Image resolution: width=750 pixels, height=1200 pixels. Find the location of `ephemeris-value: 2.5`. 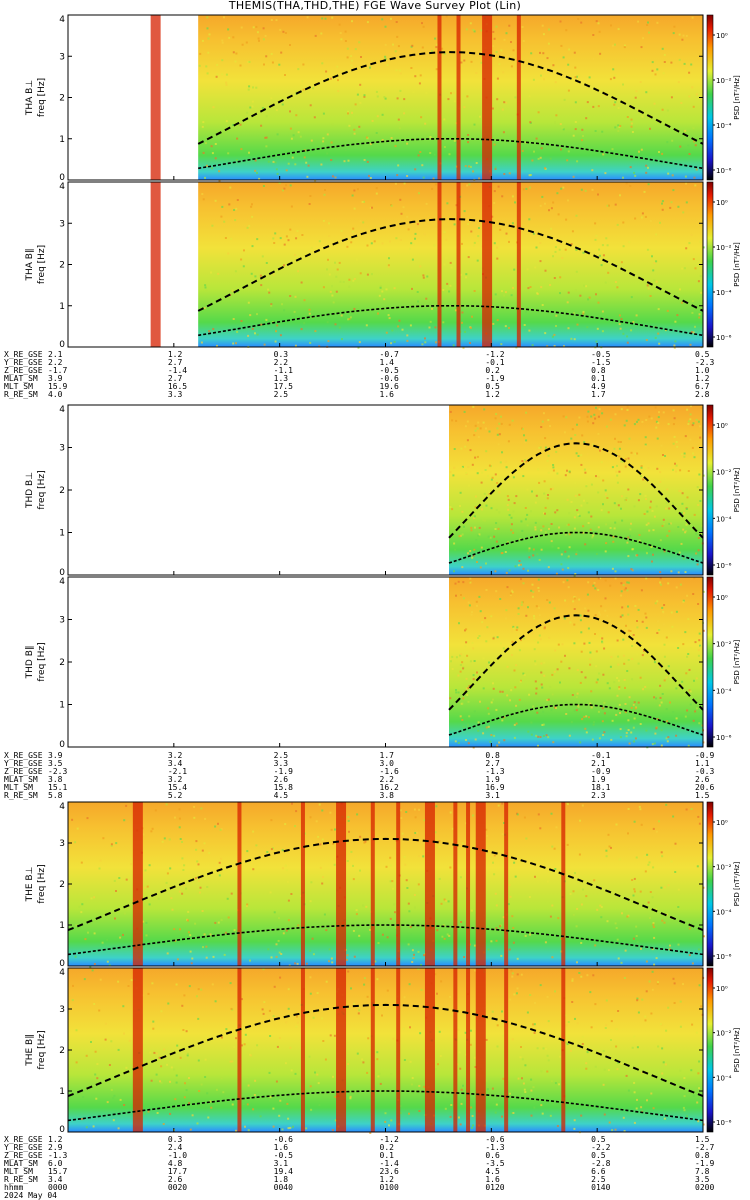

ephemeris-value: 2.5 is located at coordinates (281, 394).